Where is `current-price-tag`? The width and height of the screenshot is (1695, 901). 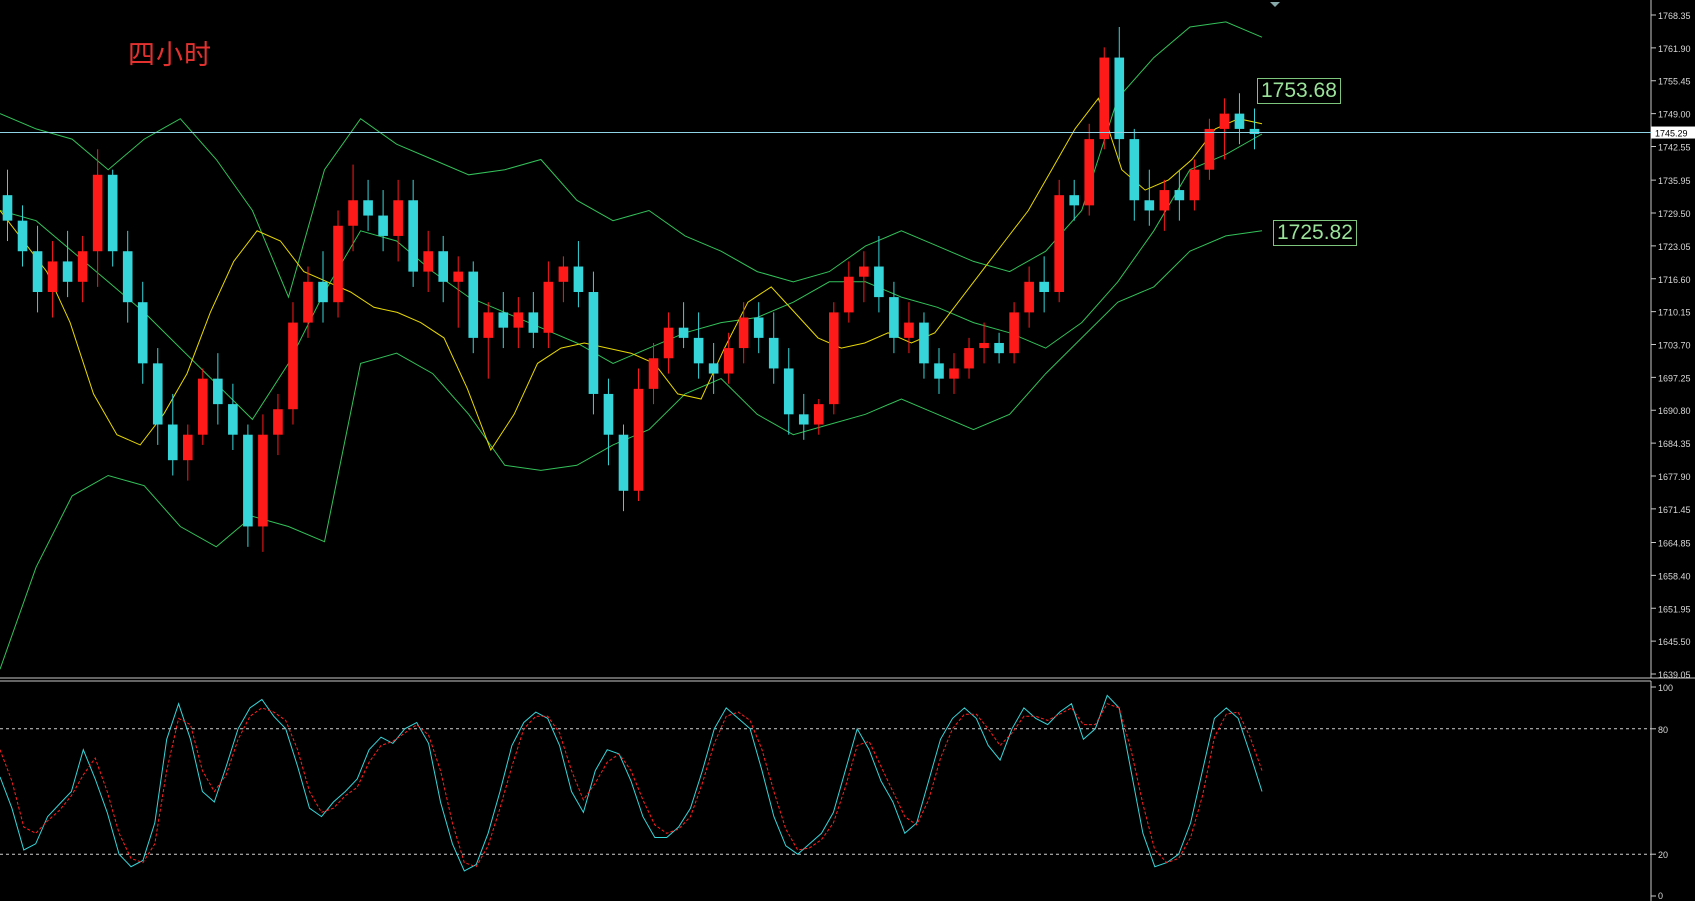 current-price-tag is located at coordinates (1673, 132).